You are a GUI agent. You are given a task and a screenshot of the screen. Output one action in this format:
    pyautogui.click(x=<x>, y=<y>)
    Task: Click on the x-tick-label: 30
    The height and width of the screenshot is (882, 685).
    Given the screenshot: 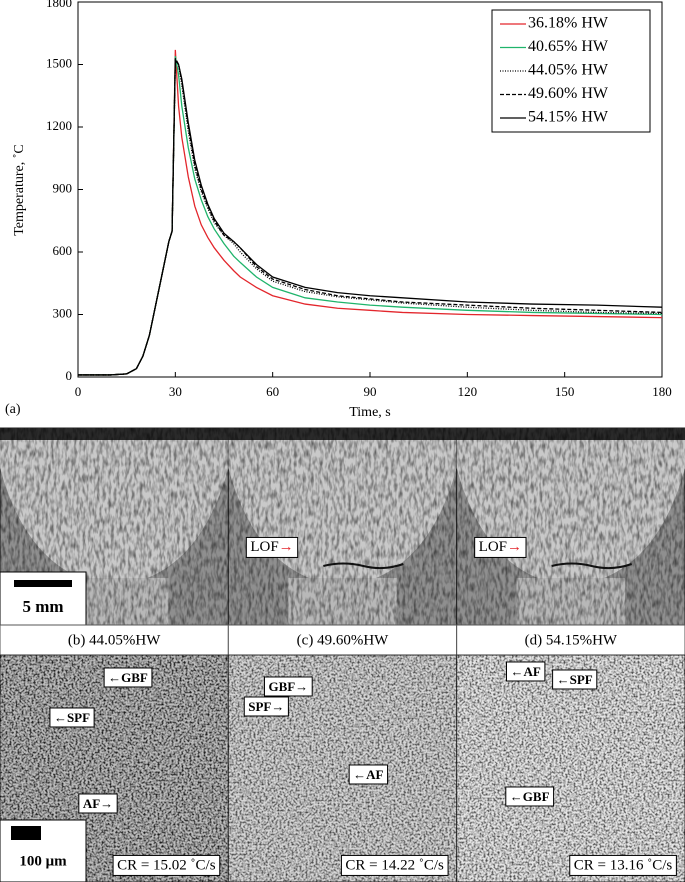 What is the action you would take?
    pyautogui.click(x=175, y=391)
    